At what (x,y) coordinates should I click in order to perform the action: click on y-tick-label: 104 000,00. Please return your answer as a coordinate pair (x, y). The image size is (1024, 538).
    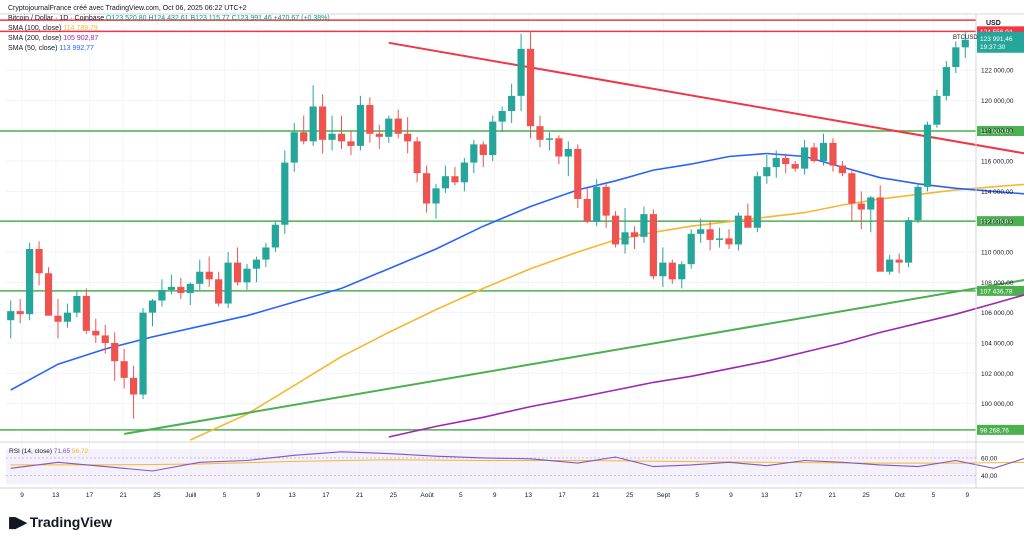
    Looking at the image, I should click on (997, 343).